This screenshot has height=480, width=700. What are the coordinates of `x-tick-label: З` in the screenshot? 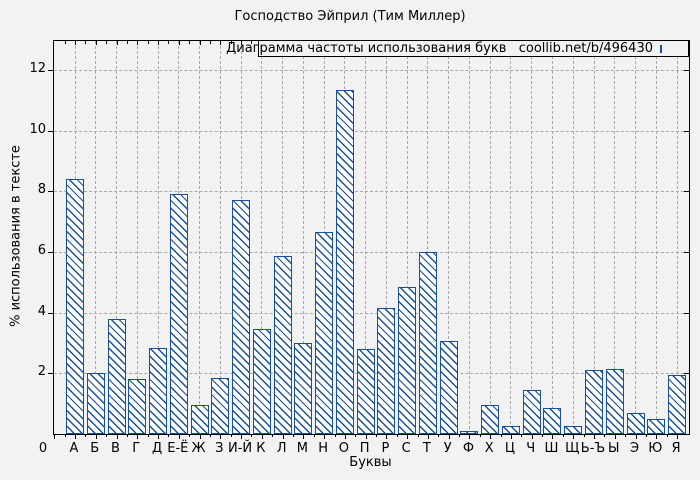 It's located at (219, 448).